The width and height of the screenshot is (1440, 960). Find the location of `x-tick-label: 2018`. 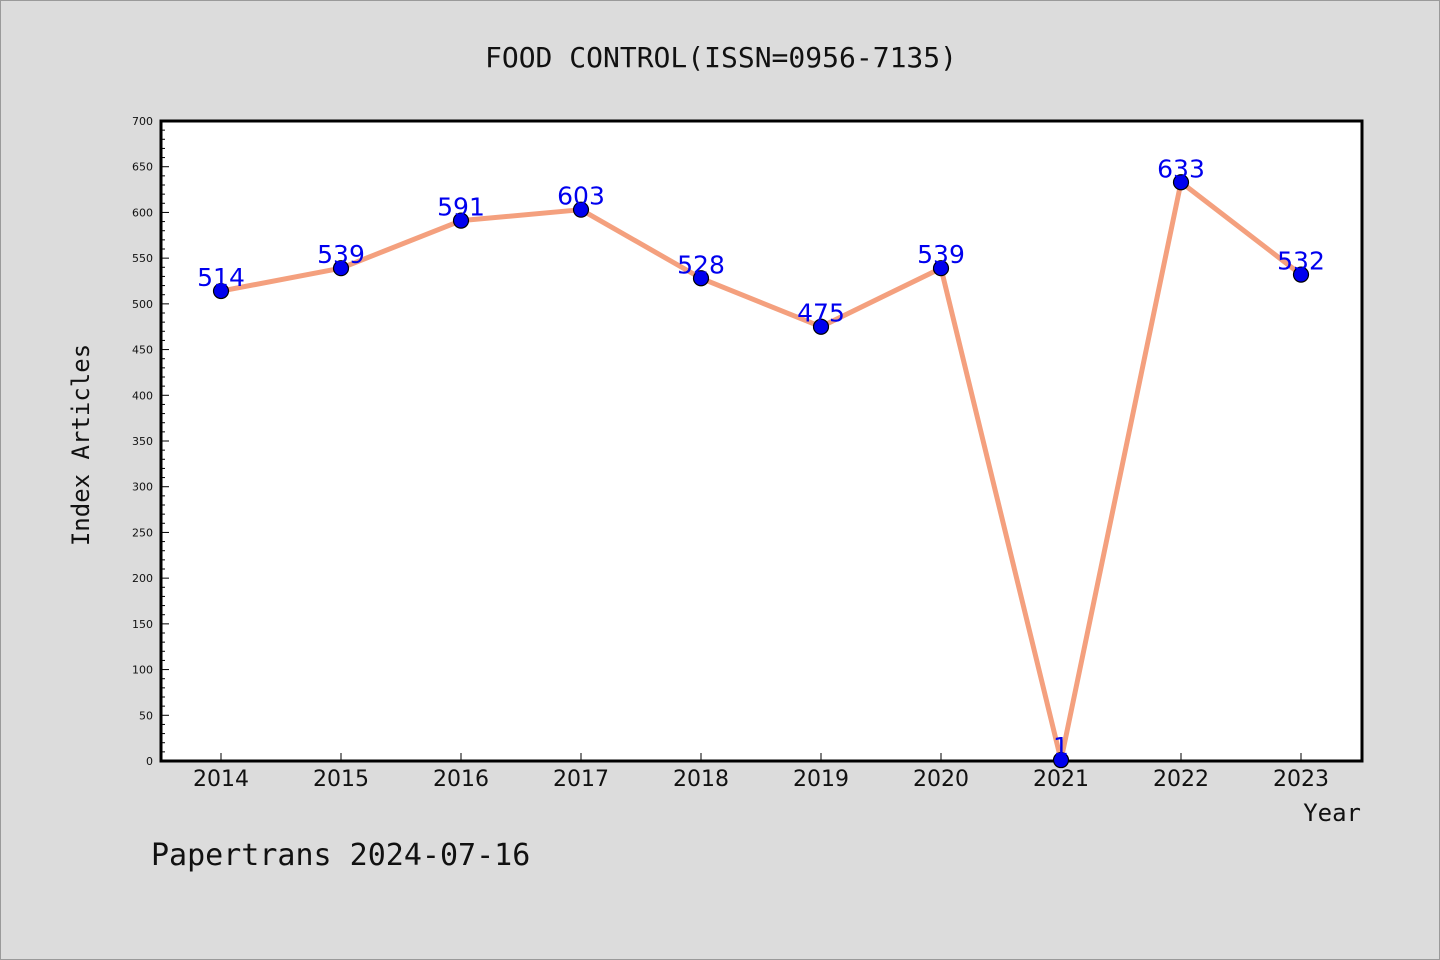

x-tick-label: 2018 is located at coordinates (701, 779).